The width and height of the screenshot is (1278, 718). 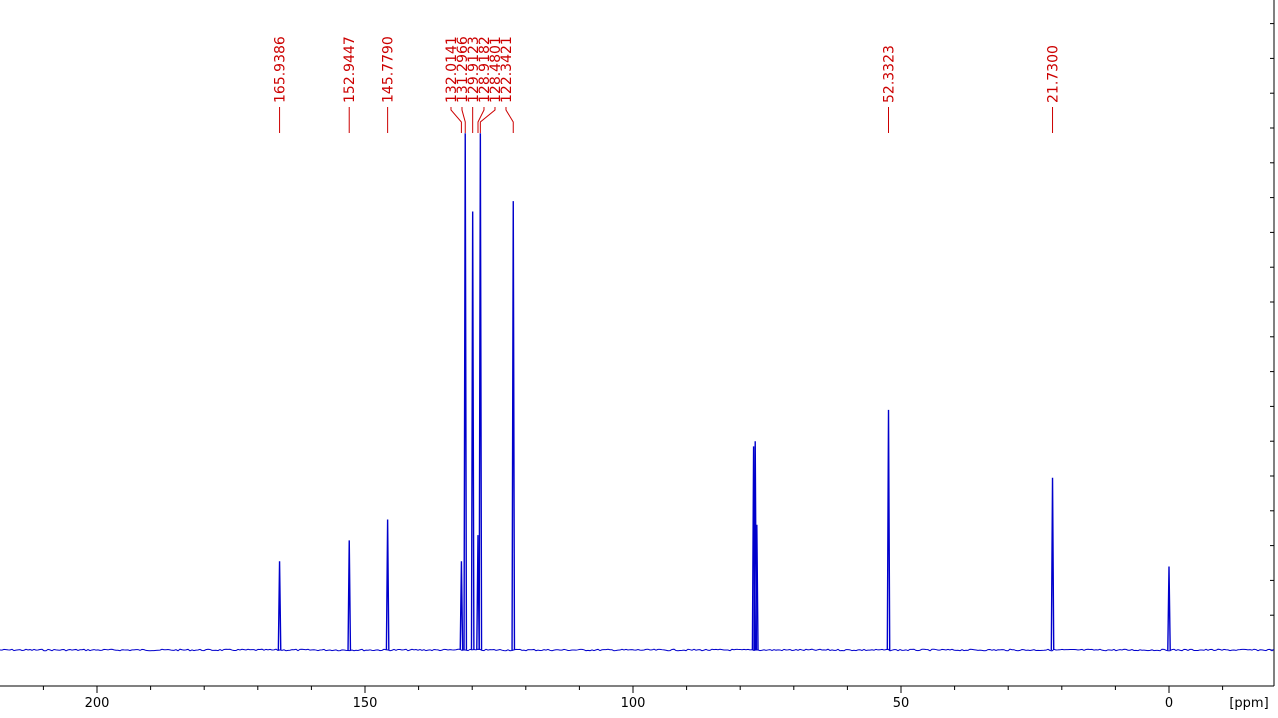 What do you see at coordinates (889, 74) in the screenshot?
I see `peak-label-text: 52.3323` at bounding box center [889, 74].